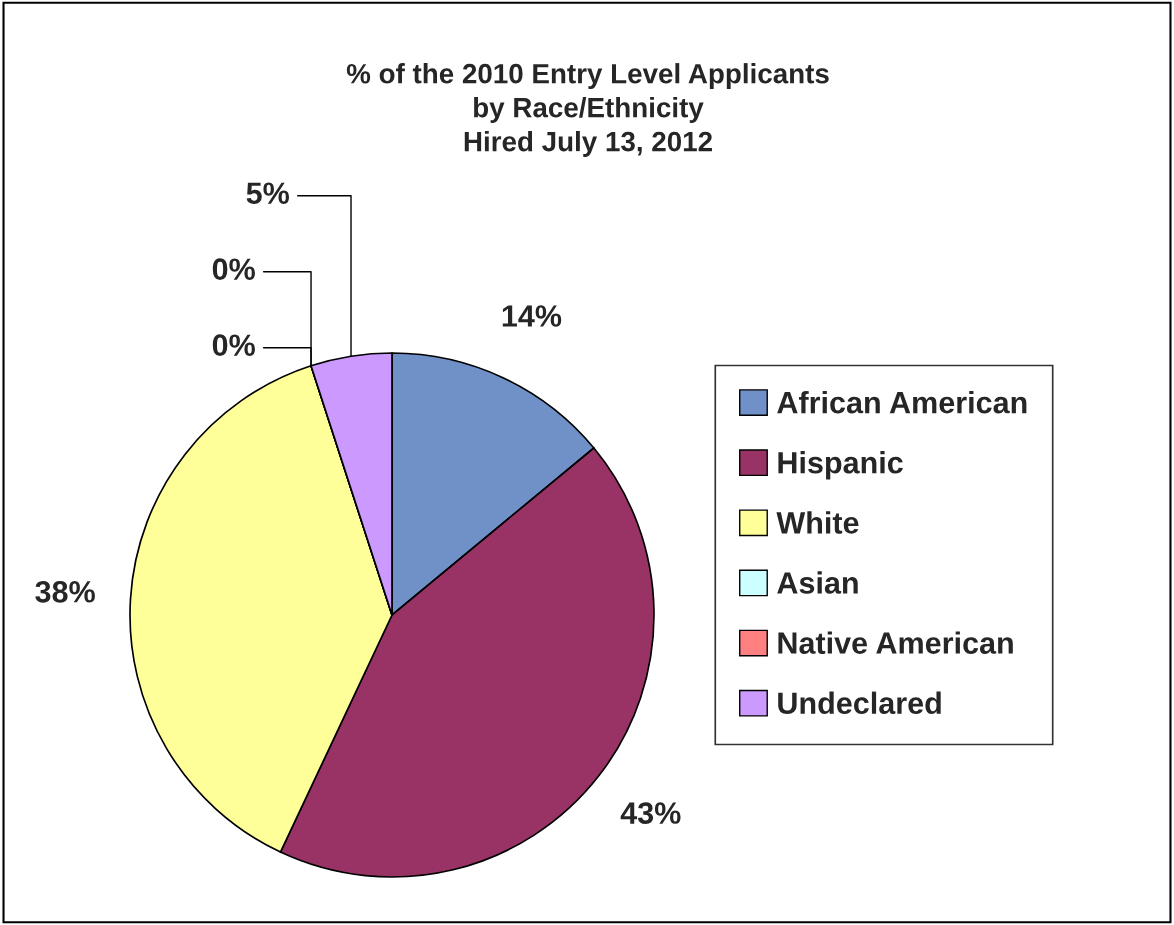 The image size is (1174, 925). What do you see at coordinates (817, 582) in the screenshot?
I see `legend-label: Asian` at bounding box center [817, 582].